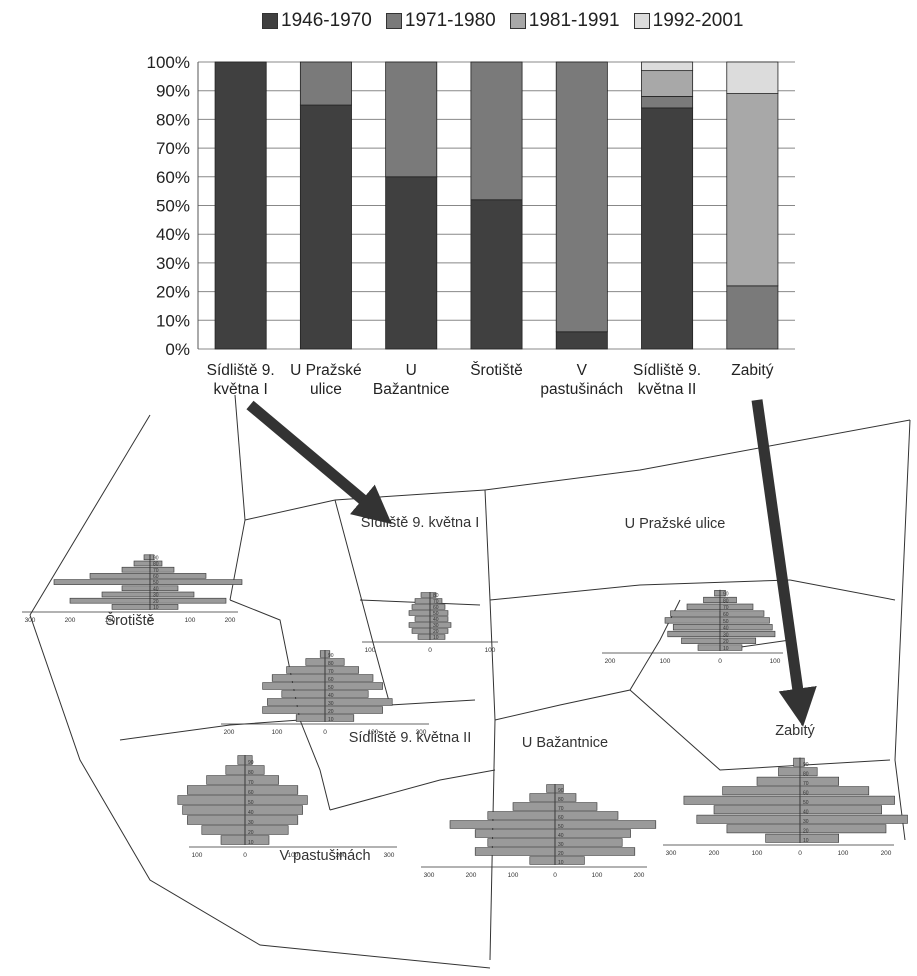 Image resolution: width=917 pixels, height=976 pixels. Describe the element at coordinates (411, 380) in the screenshot. I see `x-tick-label-u-bazantnice: U Bažantnice` at that location.